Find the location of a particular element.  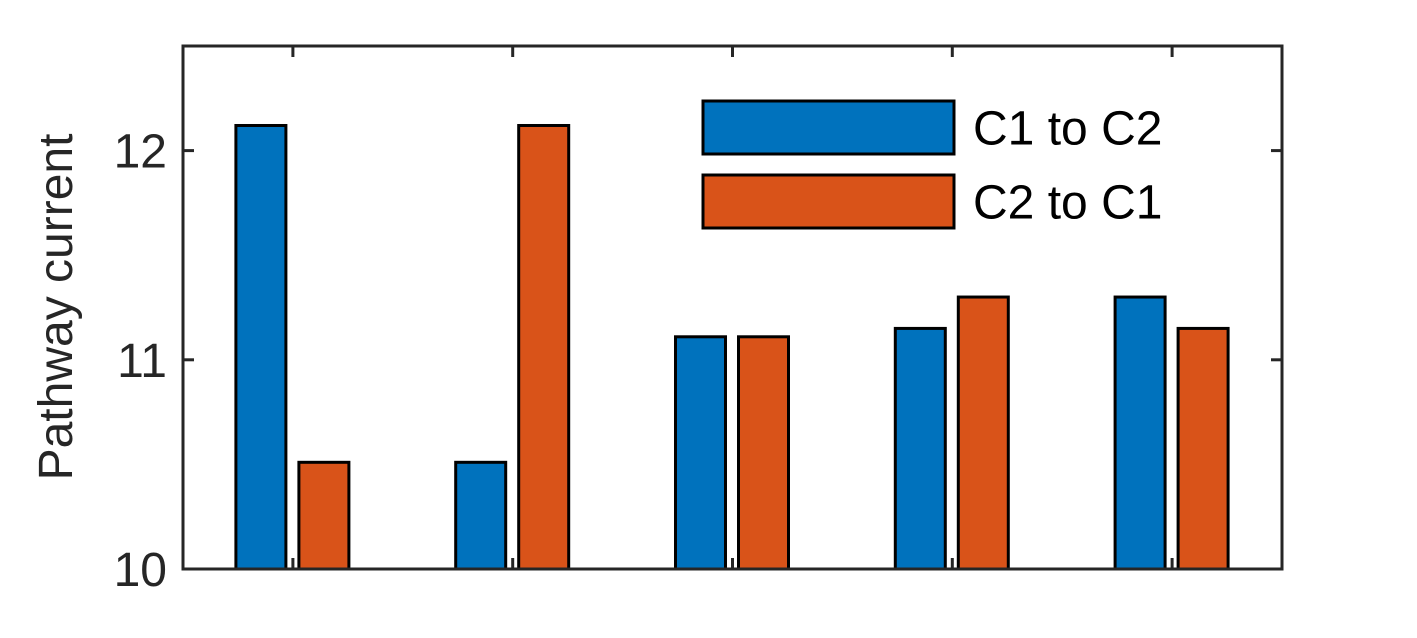

y-axis-label: Pathway current is located at coordinates (56, 307).